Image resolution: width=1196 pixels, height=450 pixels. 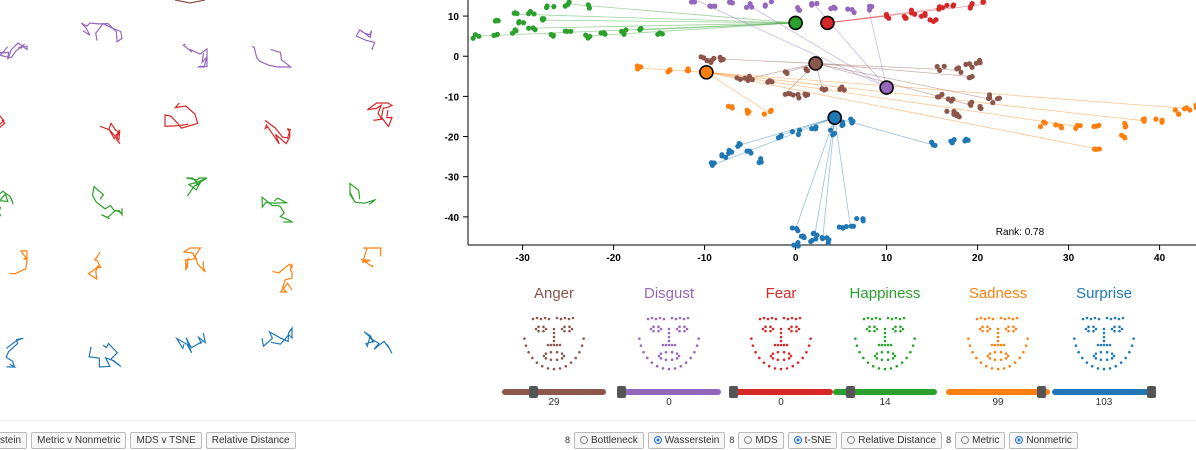 What do you see at coordinates (669, 293) in the screenshot?
I see `emotion-label: Disgust` at bounding box center [669, 293].